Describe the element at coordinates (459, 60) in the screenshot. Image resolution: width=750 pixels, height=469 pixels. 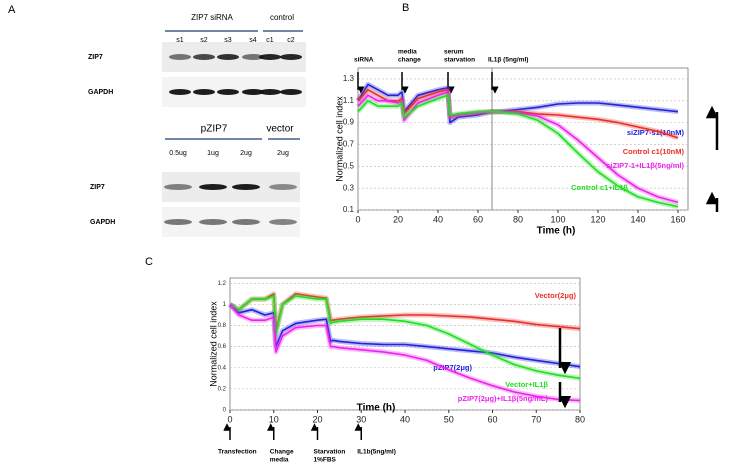
I see `event-label: starvation` at that location.